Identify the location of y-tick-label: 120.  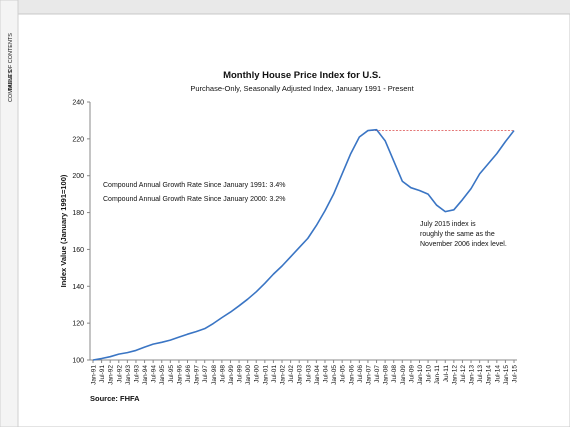
(78, 324).